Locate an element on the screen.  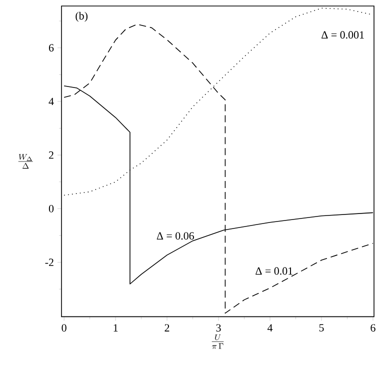
y-tick-label: -2 is located at coordinates (49, 262).